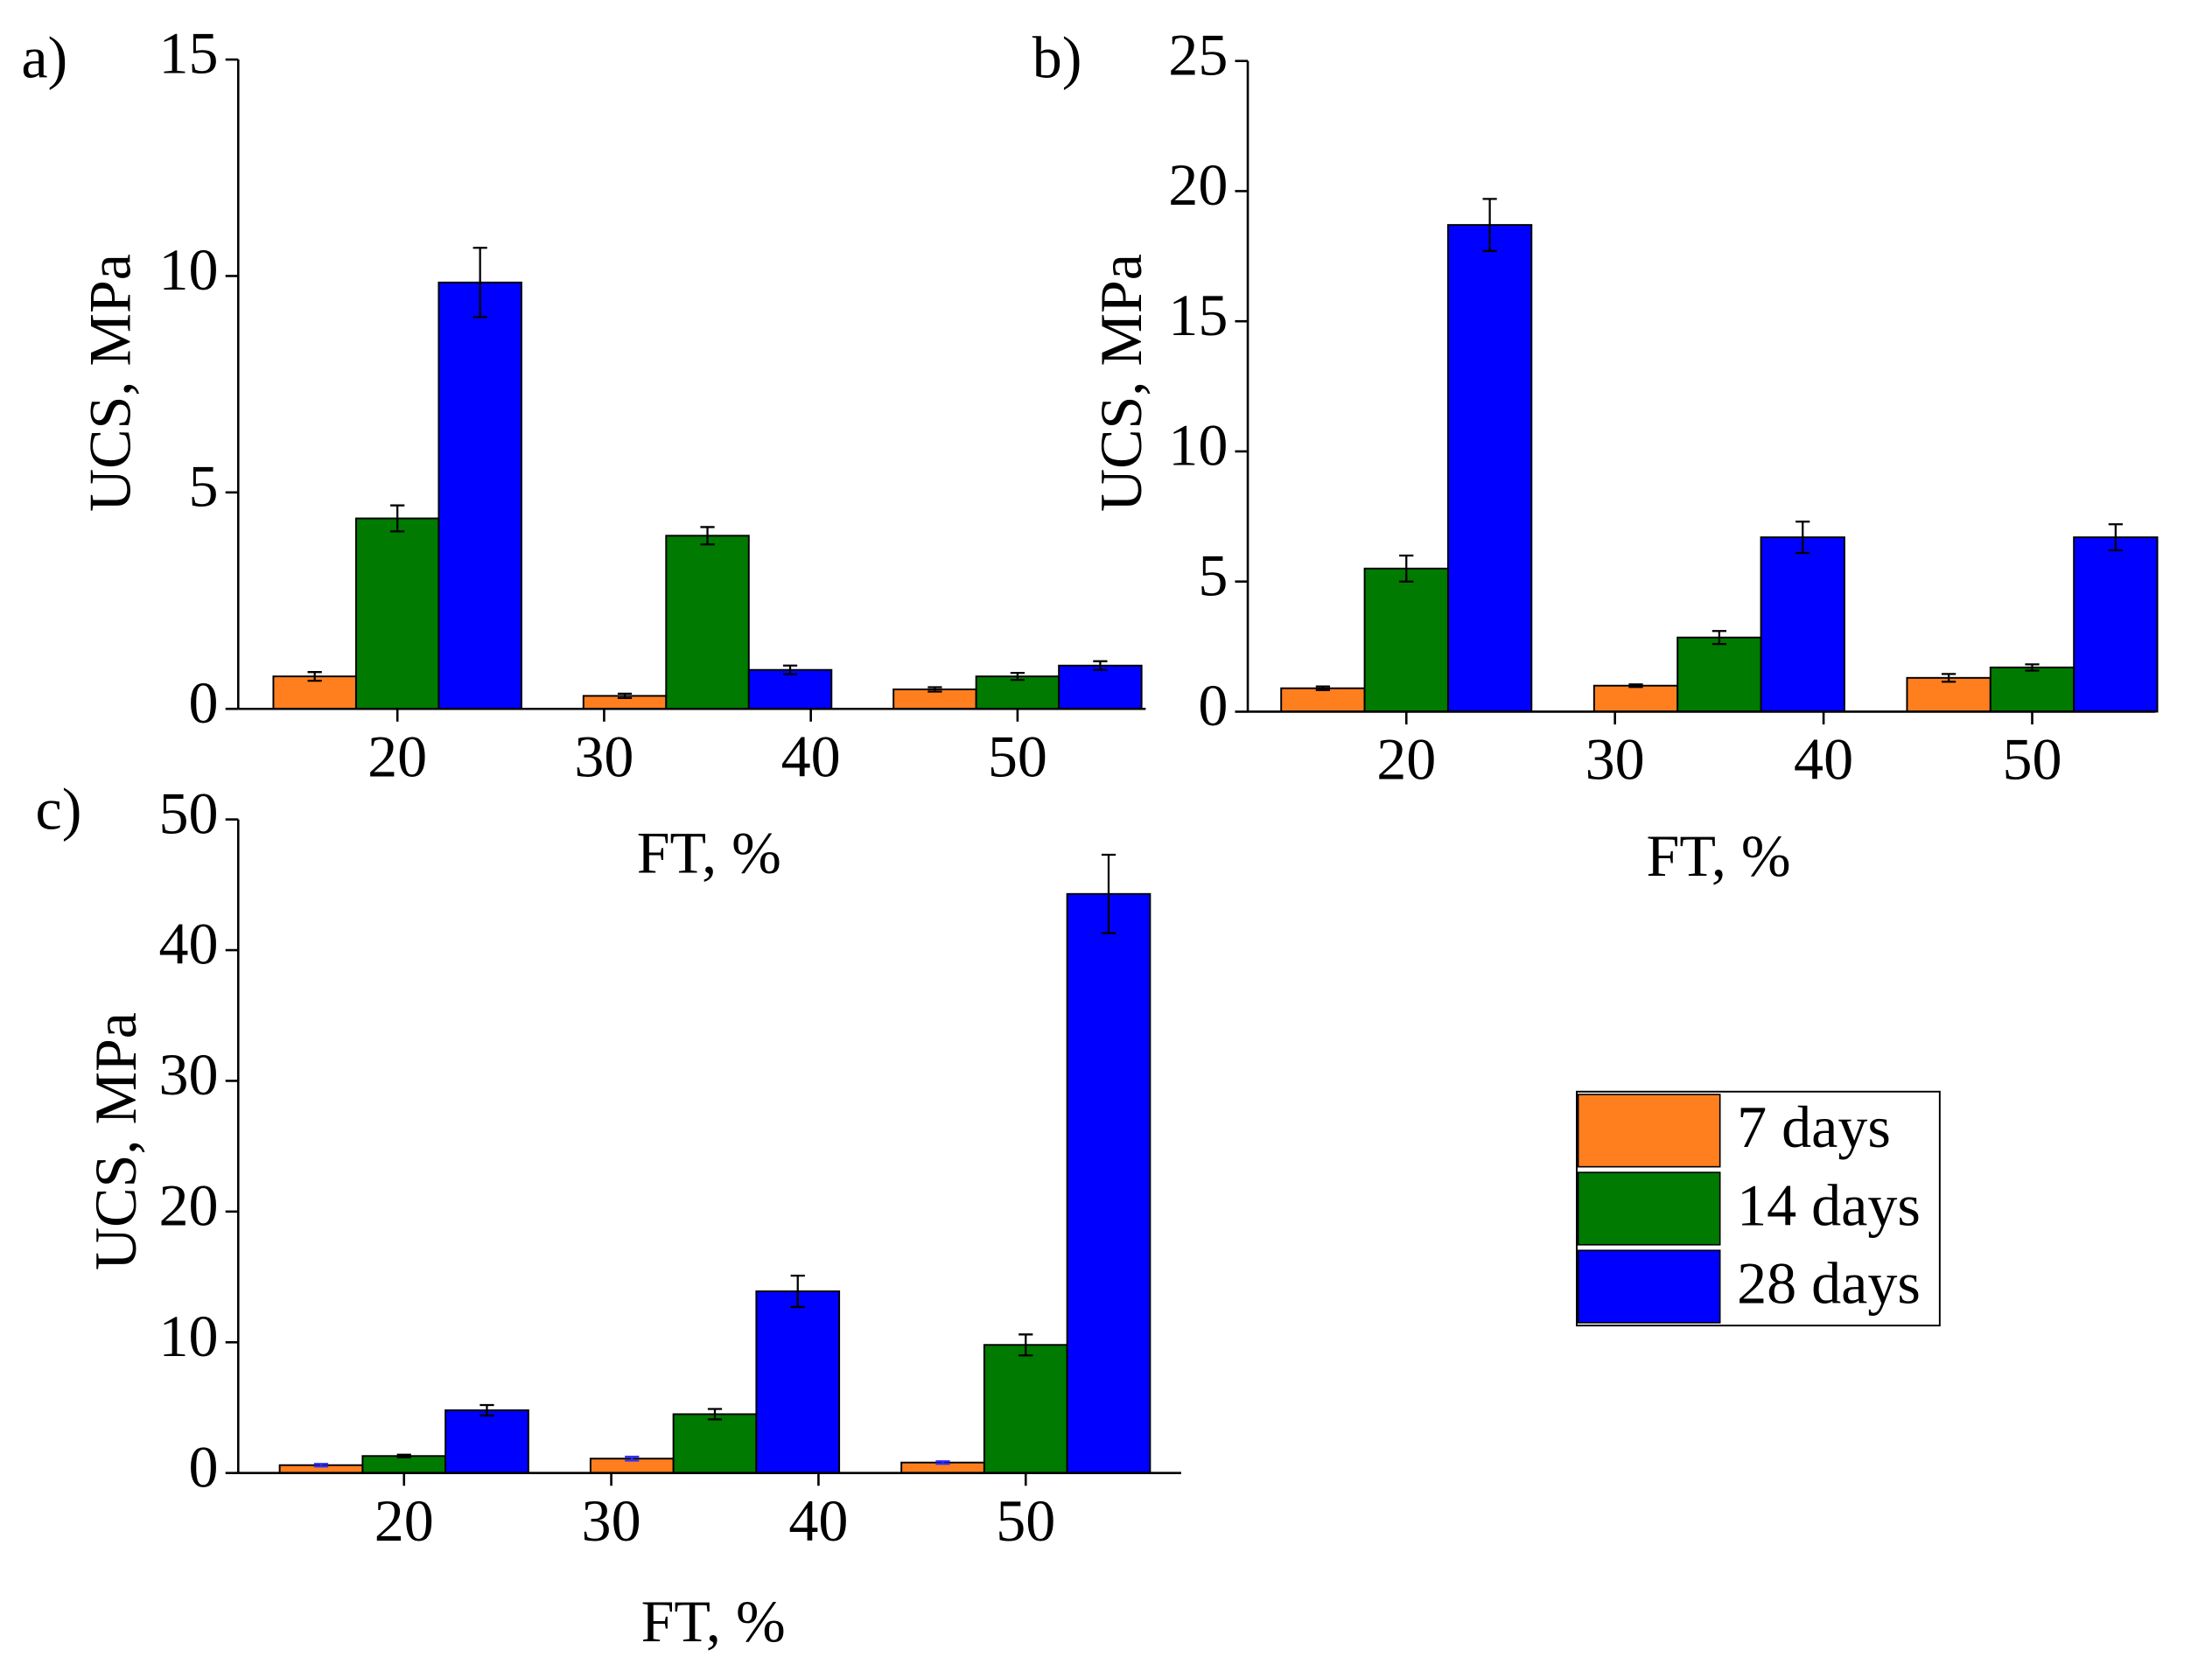  Describe the element at coordinates (1814, 1127) in the screenshot. I see `legend-label: 7 days` at that location.